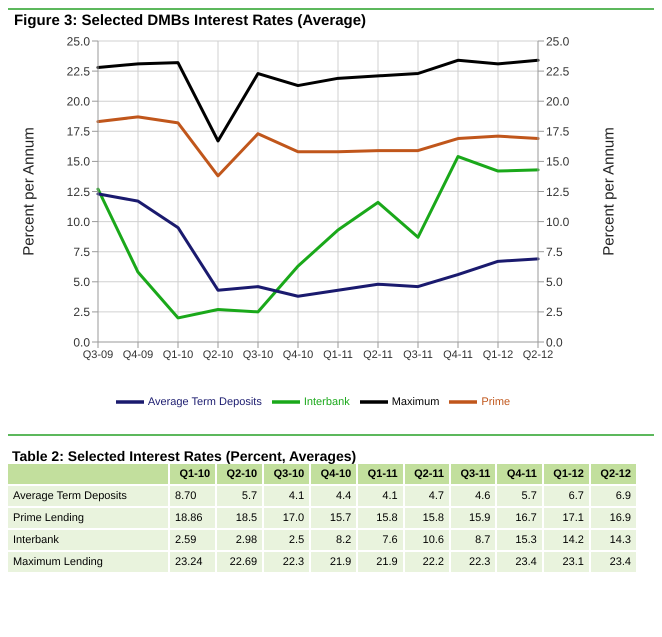 This screenshot has width=662, height=637. Describe the element at coordinates (192, 474) in the screenshot. I see `category-label: Q1-10` at that location.